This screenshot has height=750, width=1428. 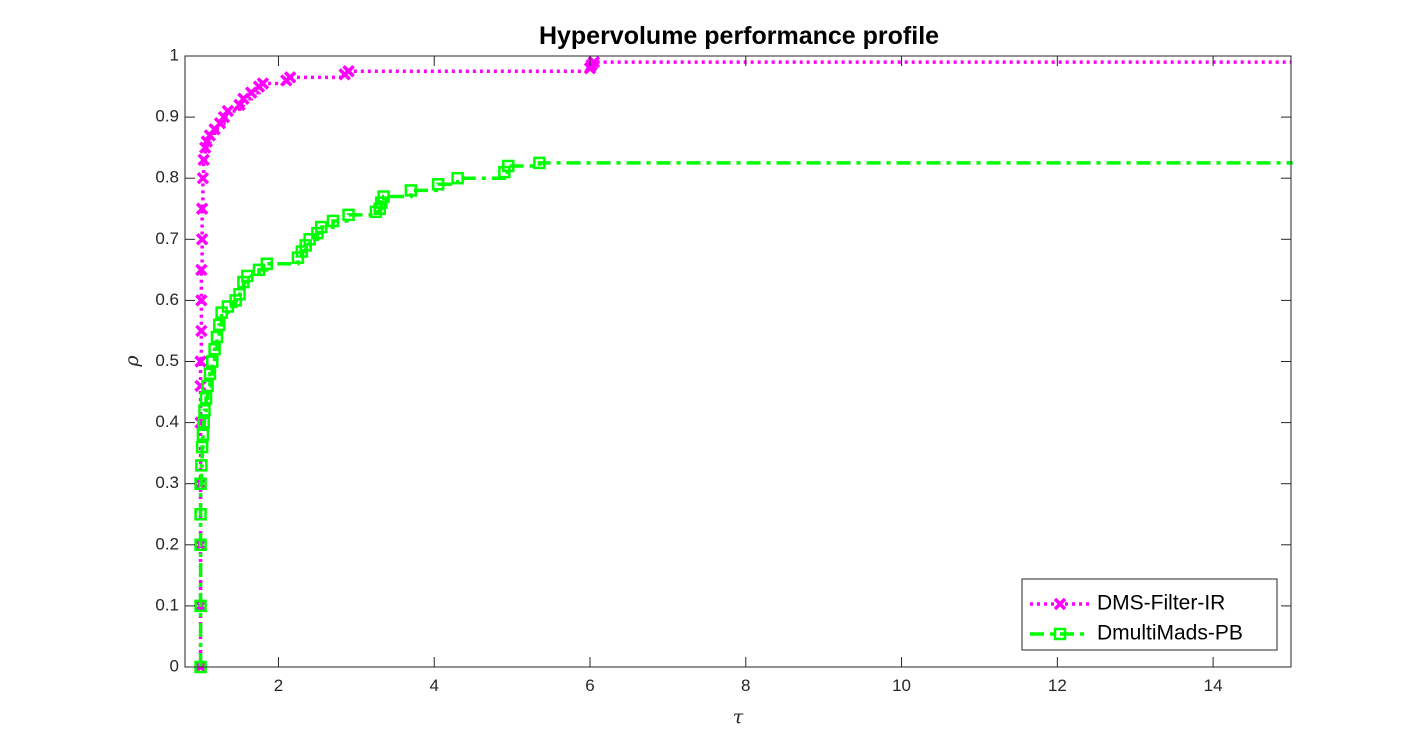 I want to click on x-tick-label: 8, so click(x=745, y=685).